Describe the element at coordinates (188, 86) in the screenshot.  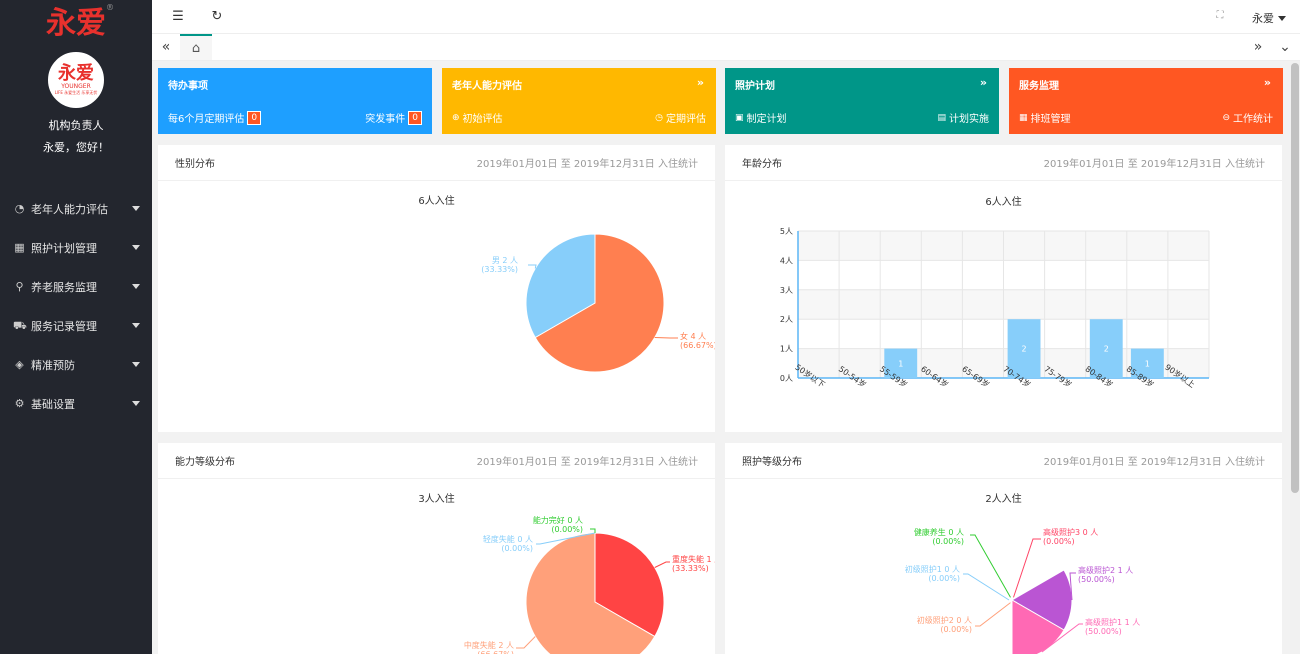
I see `card-title: 待办事项` at that location.